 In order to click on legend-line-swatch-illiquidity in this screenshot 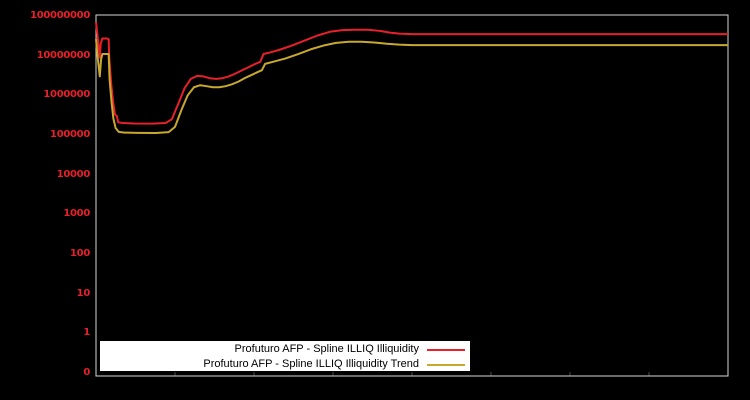, I will do `click(446, 349)`.